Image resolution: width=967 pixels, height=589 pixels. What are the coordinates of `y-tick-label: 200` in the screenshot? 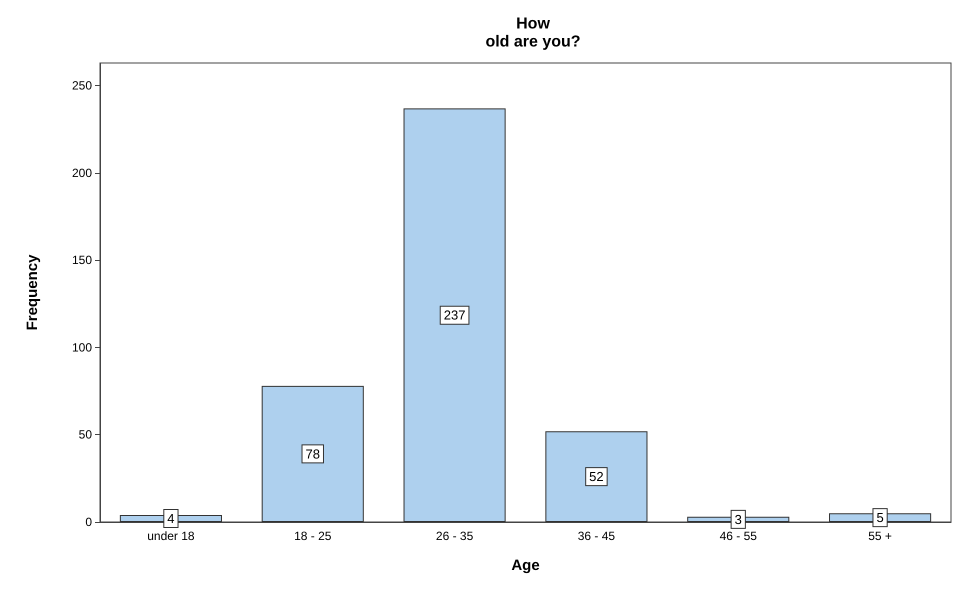 It's located at (82, 173).